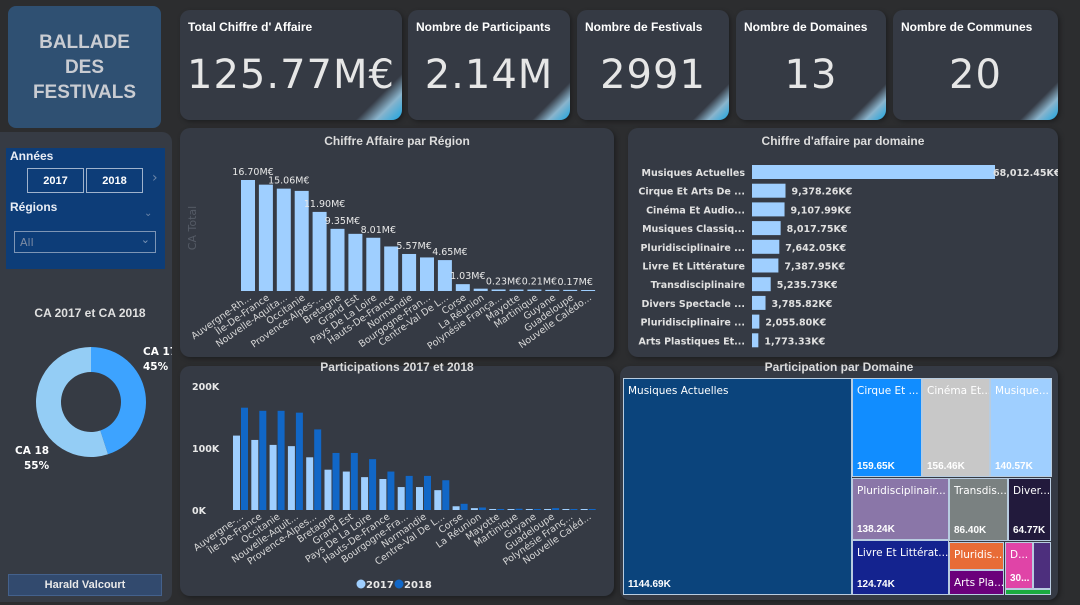  I want to click on y-tick-label: 100K, so click(206, 449).